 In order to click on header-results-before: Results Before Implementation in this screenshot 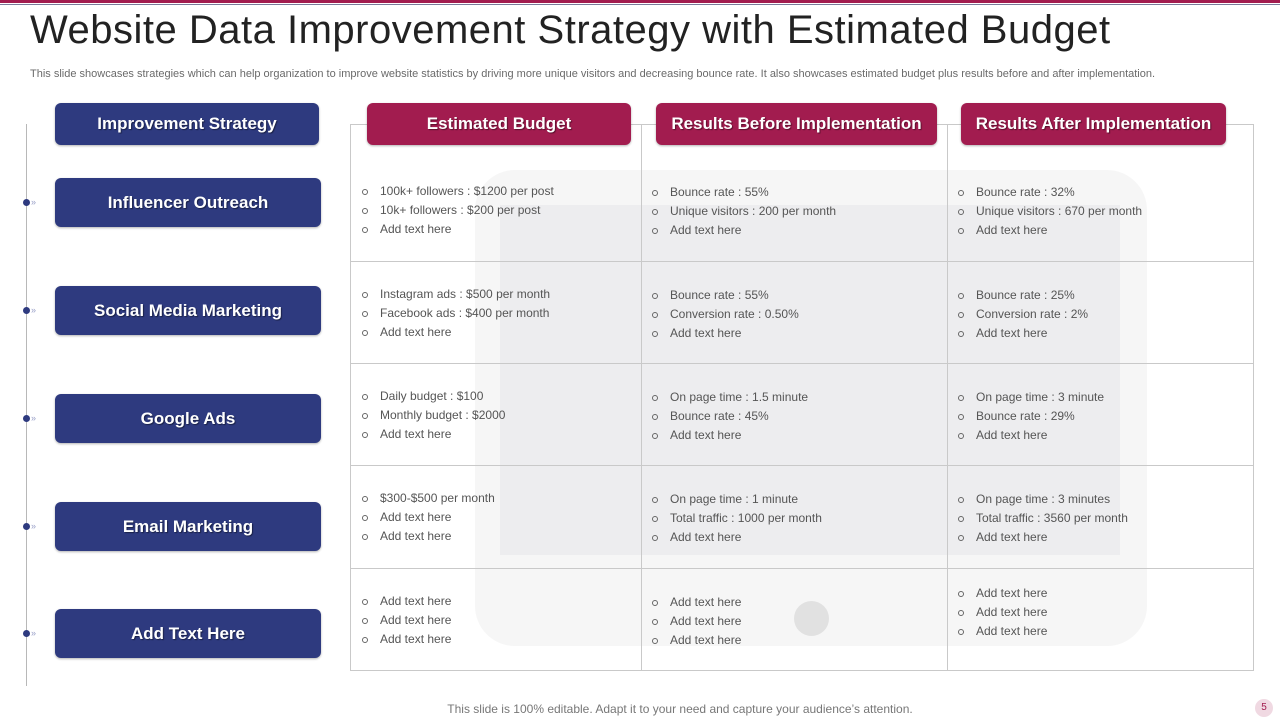, I will do `click(796, 124)`.